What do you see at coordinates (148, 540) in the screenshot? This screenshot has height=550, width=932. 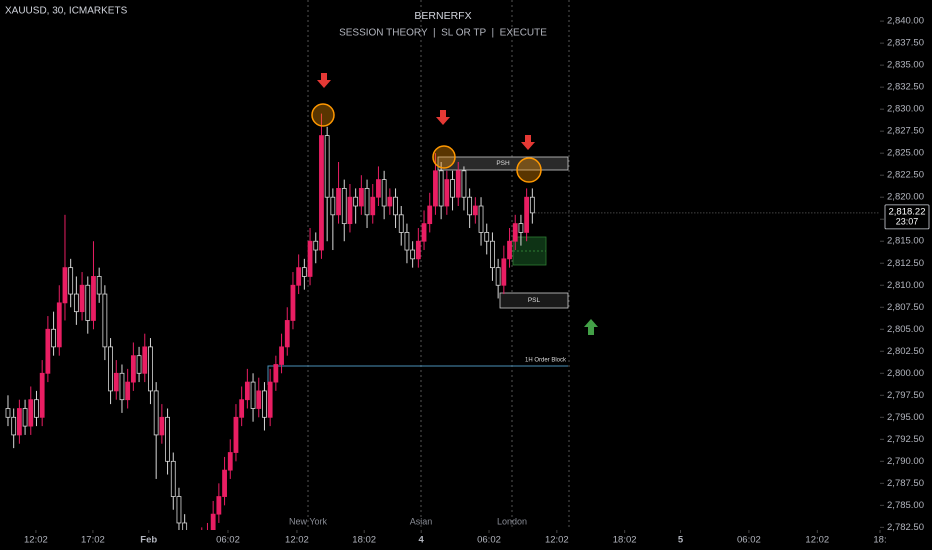 I see `x-tick-label: Feb` at bounding box center [148, 540].